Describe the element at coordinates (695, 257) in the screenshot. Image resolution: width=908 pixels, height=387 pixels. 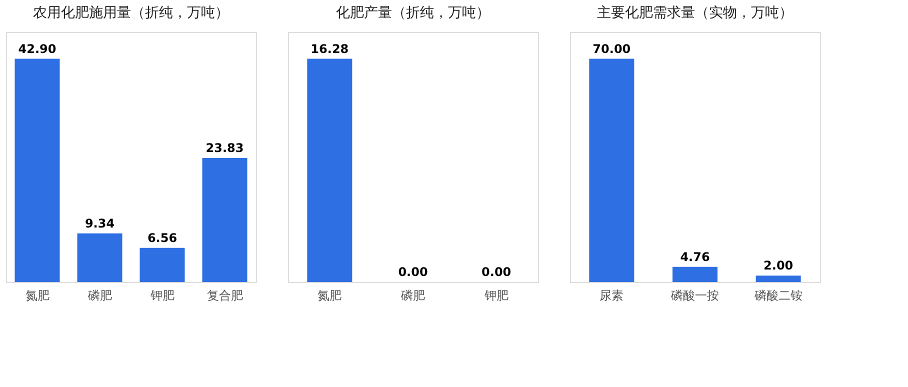
I see `data-label: 4.76` at that location.